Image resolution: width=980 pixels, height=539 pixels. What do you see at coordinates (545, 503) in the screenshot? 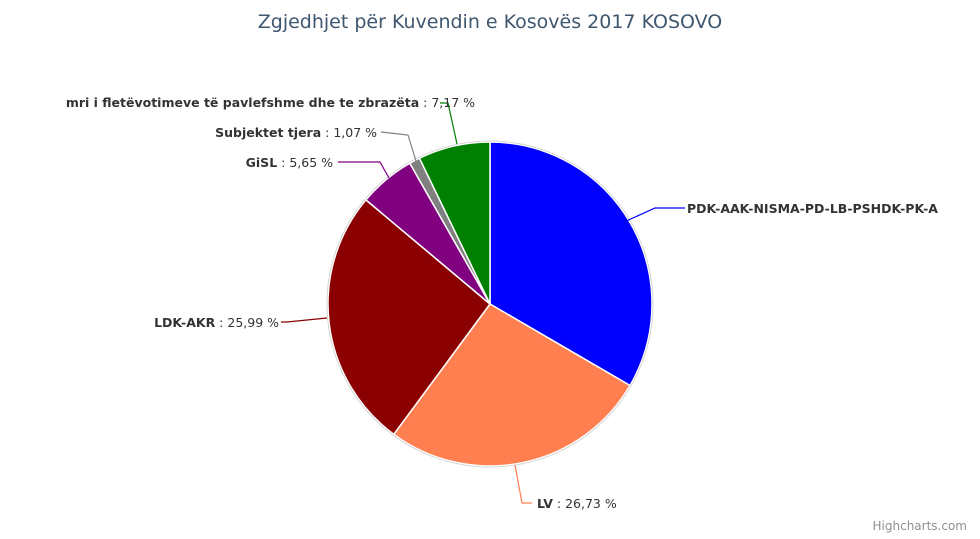
I see `data-label-name: LV` at bounding box center [545, 503].